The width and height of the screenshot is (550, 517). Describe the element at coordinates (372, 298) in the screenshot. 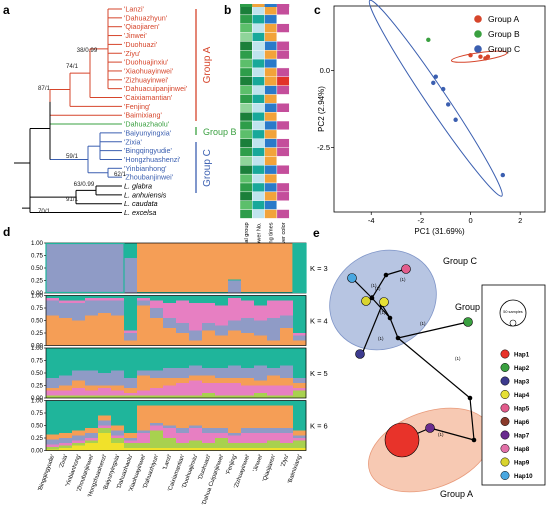

I see `median-vector` at that location.